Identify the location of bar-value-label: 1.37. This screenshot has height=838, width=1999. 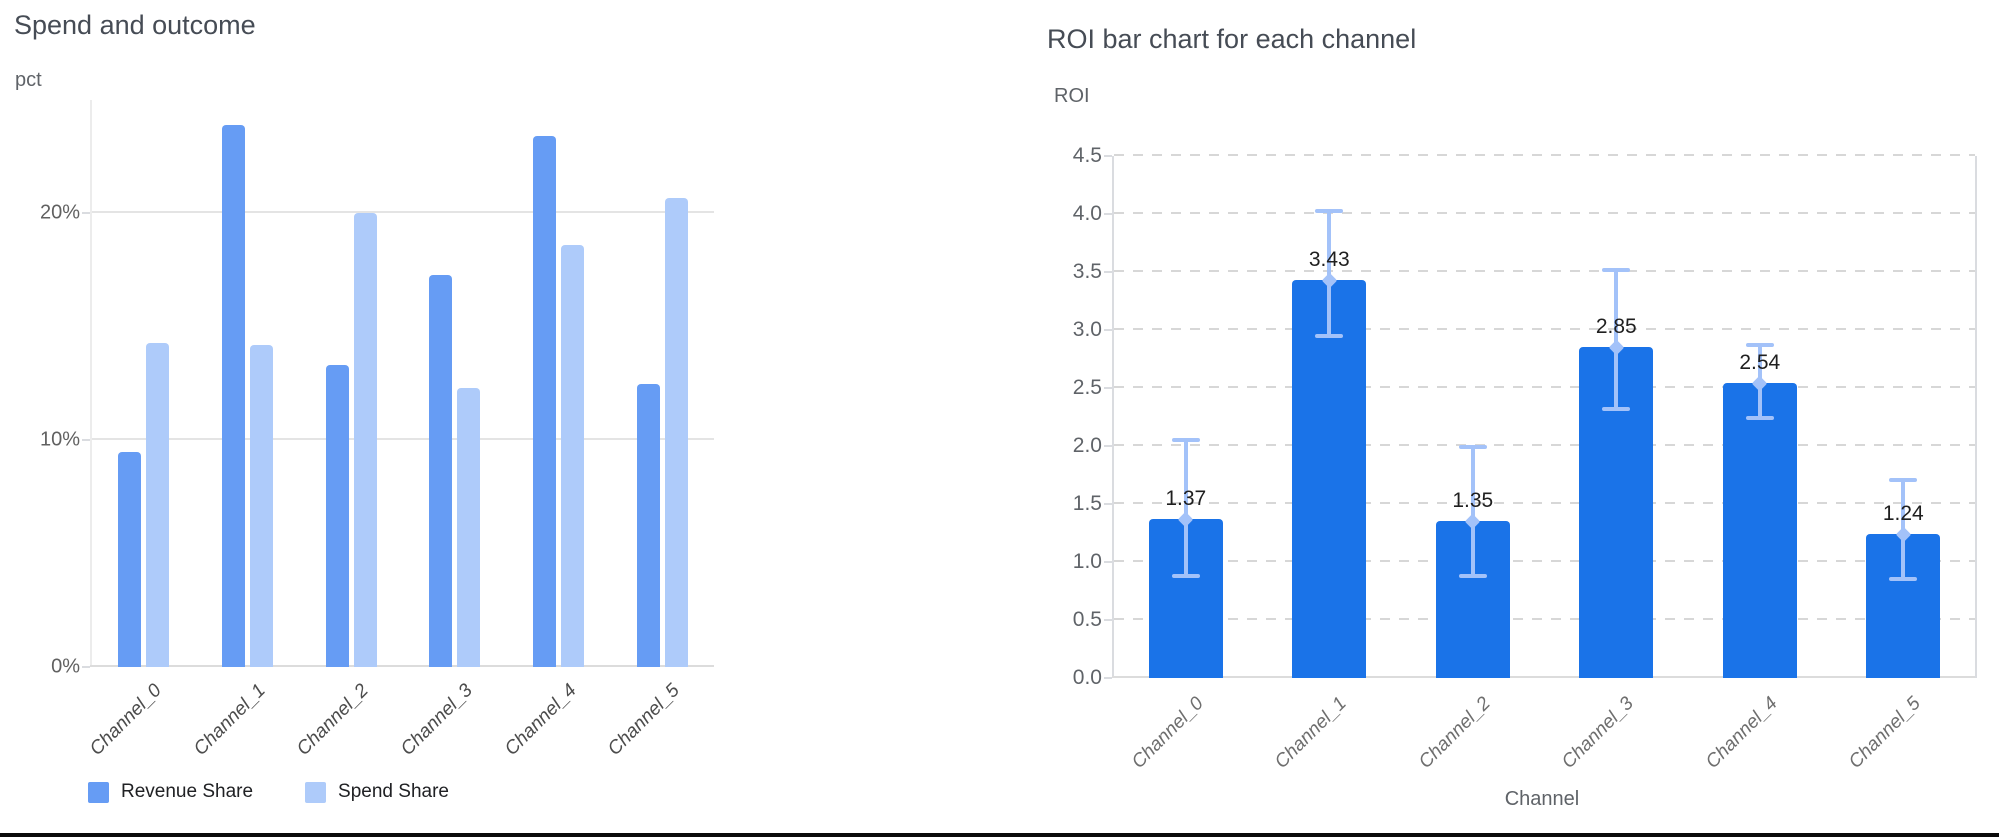
(1186, 499).